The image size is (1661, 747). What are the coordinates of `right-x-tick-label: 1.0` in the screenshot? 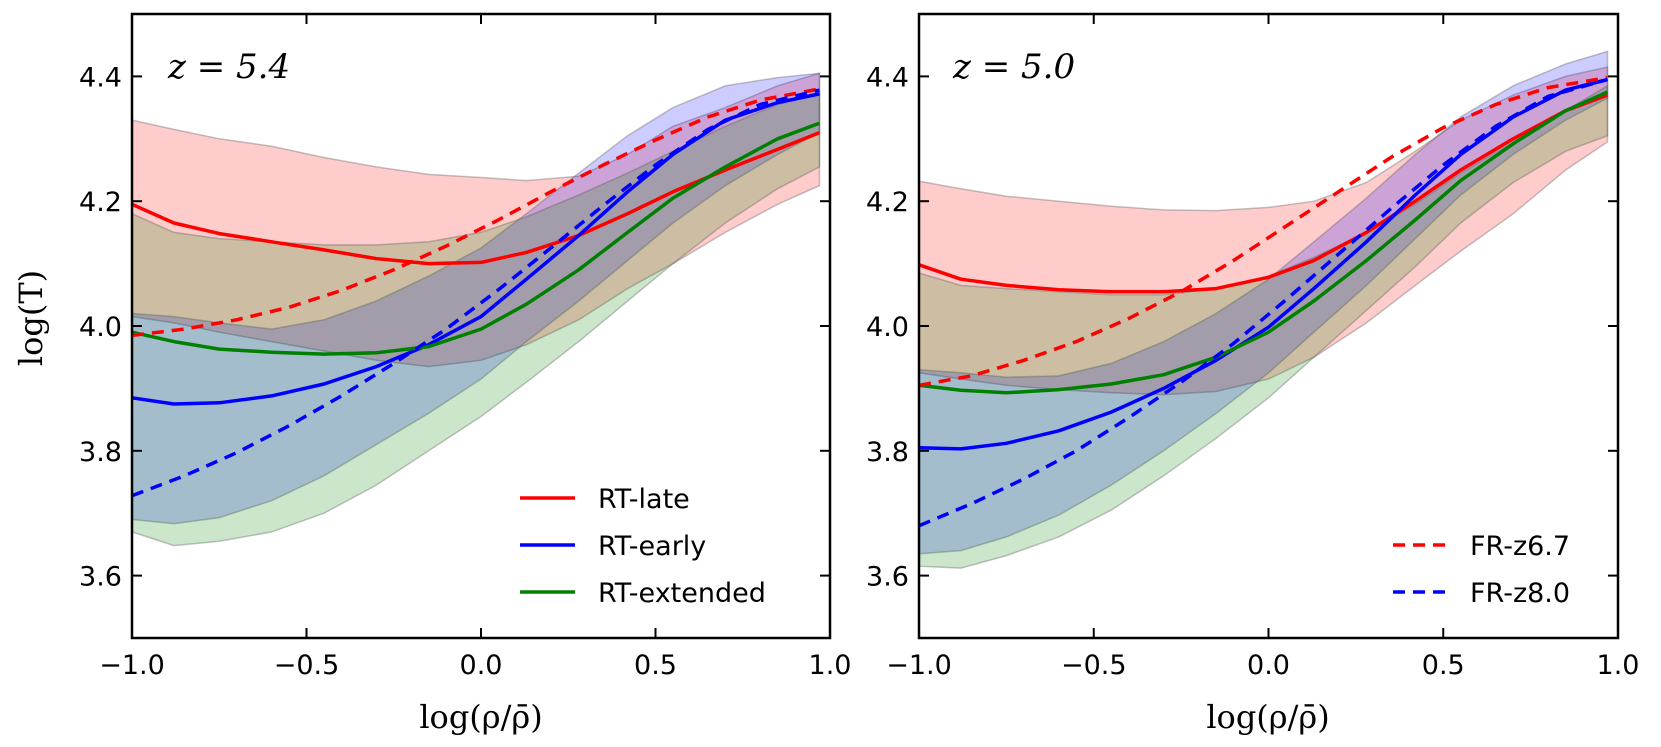 It's located at (1618, 665).